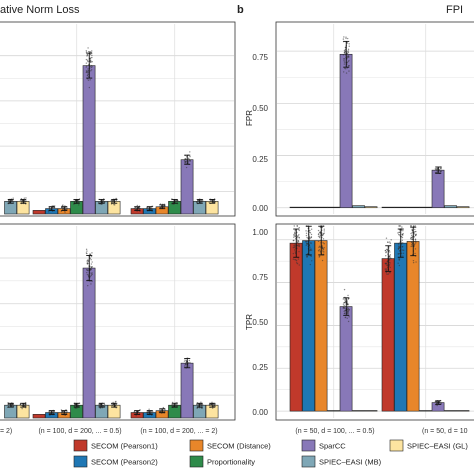 The image size is (474, 474). Describe the element at coordinates (260, 159) in the screenshot. I see `fpr-tick-025: 0.25` at that location.